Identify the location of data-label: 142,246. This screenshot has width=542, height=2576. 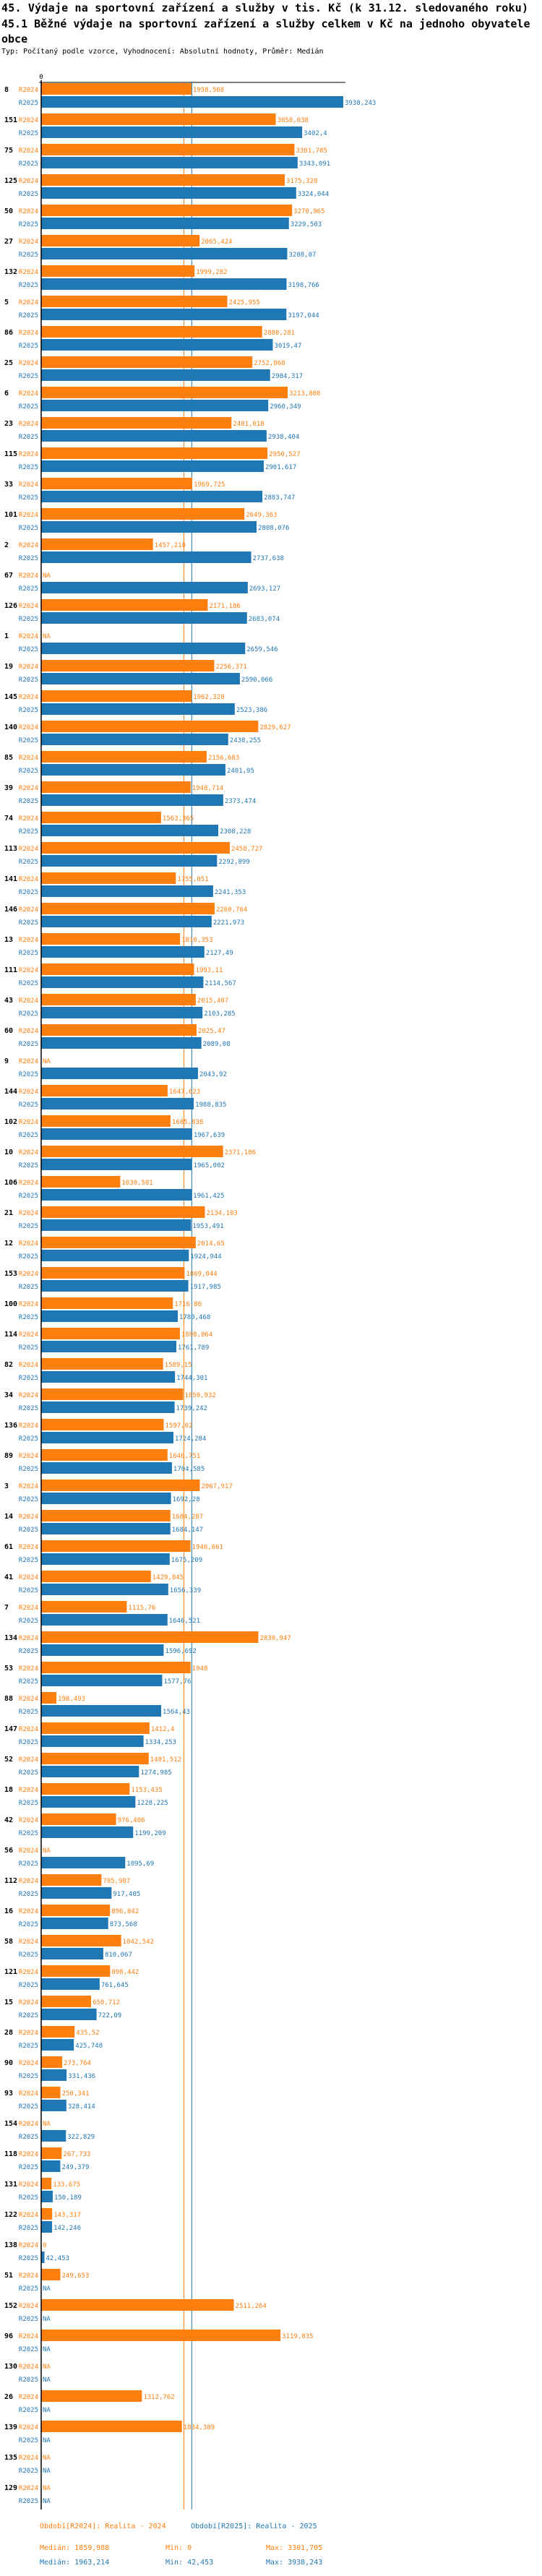
(67, 2229).